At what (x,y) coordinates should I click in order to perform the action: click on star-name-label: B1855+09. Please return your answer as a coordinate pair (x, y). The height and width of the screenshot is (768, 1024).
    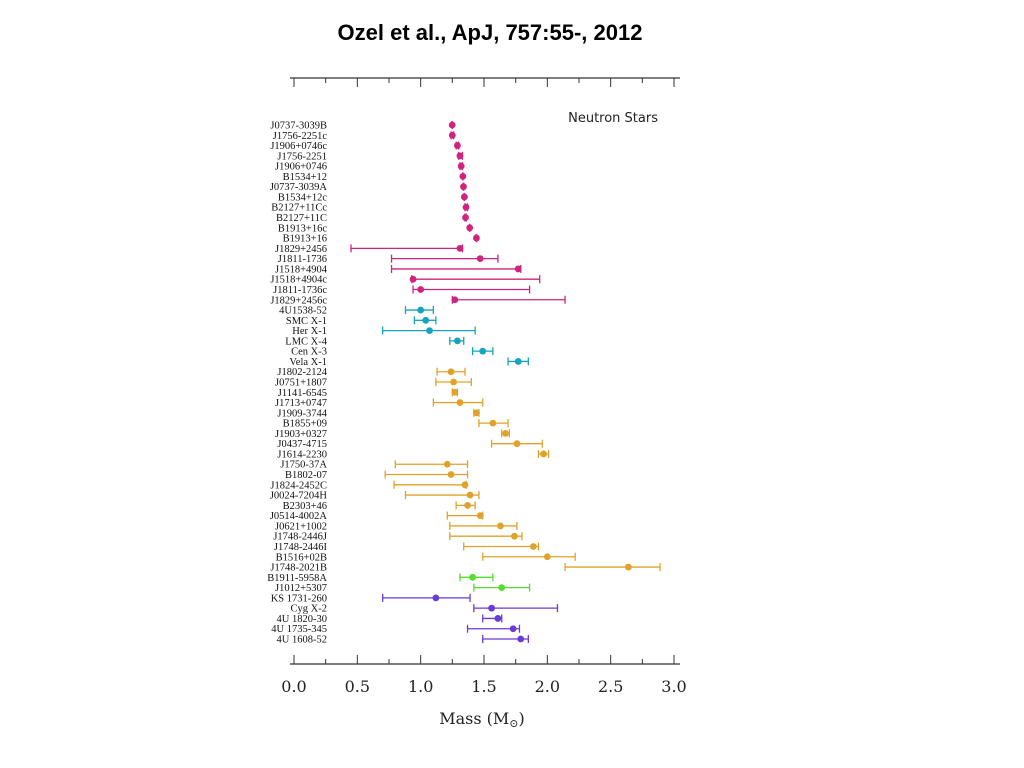
    Looking at the image, I should click on (305, 424).